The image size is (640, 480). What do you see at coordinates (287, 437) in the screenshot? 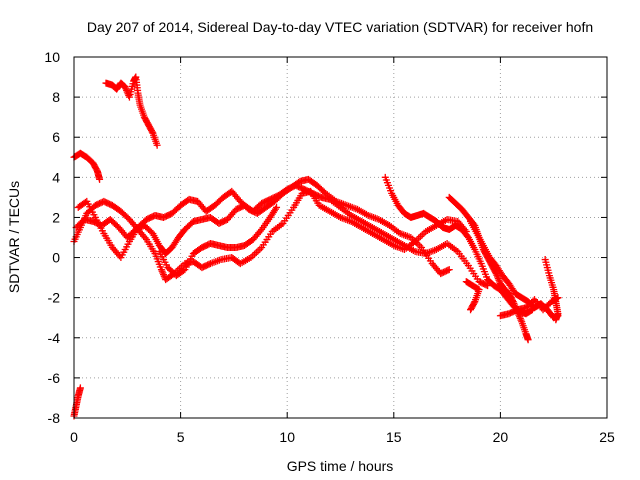
I see `x-tick-label: 10` at bounding box center [287, 437].